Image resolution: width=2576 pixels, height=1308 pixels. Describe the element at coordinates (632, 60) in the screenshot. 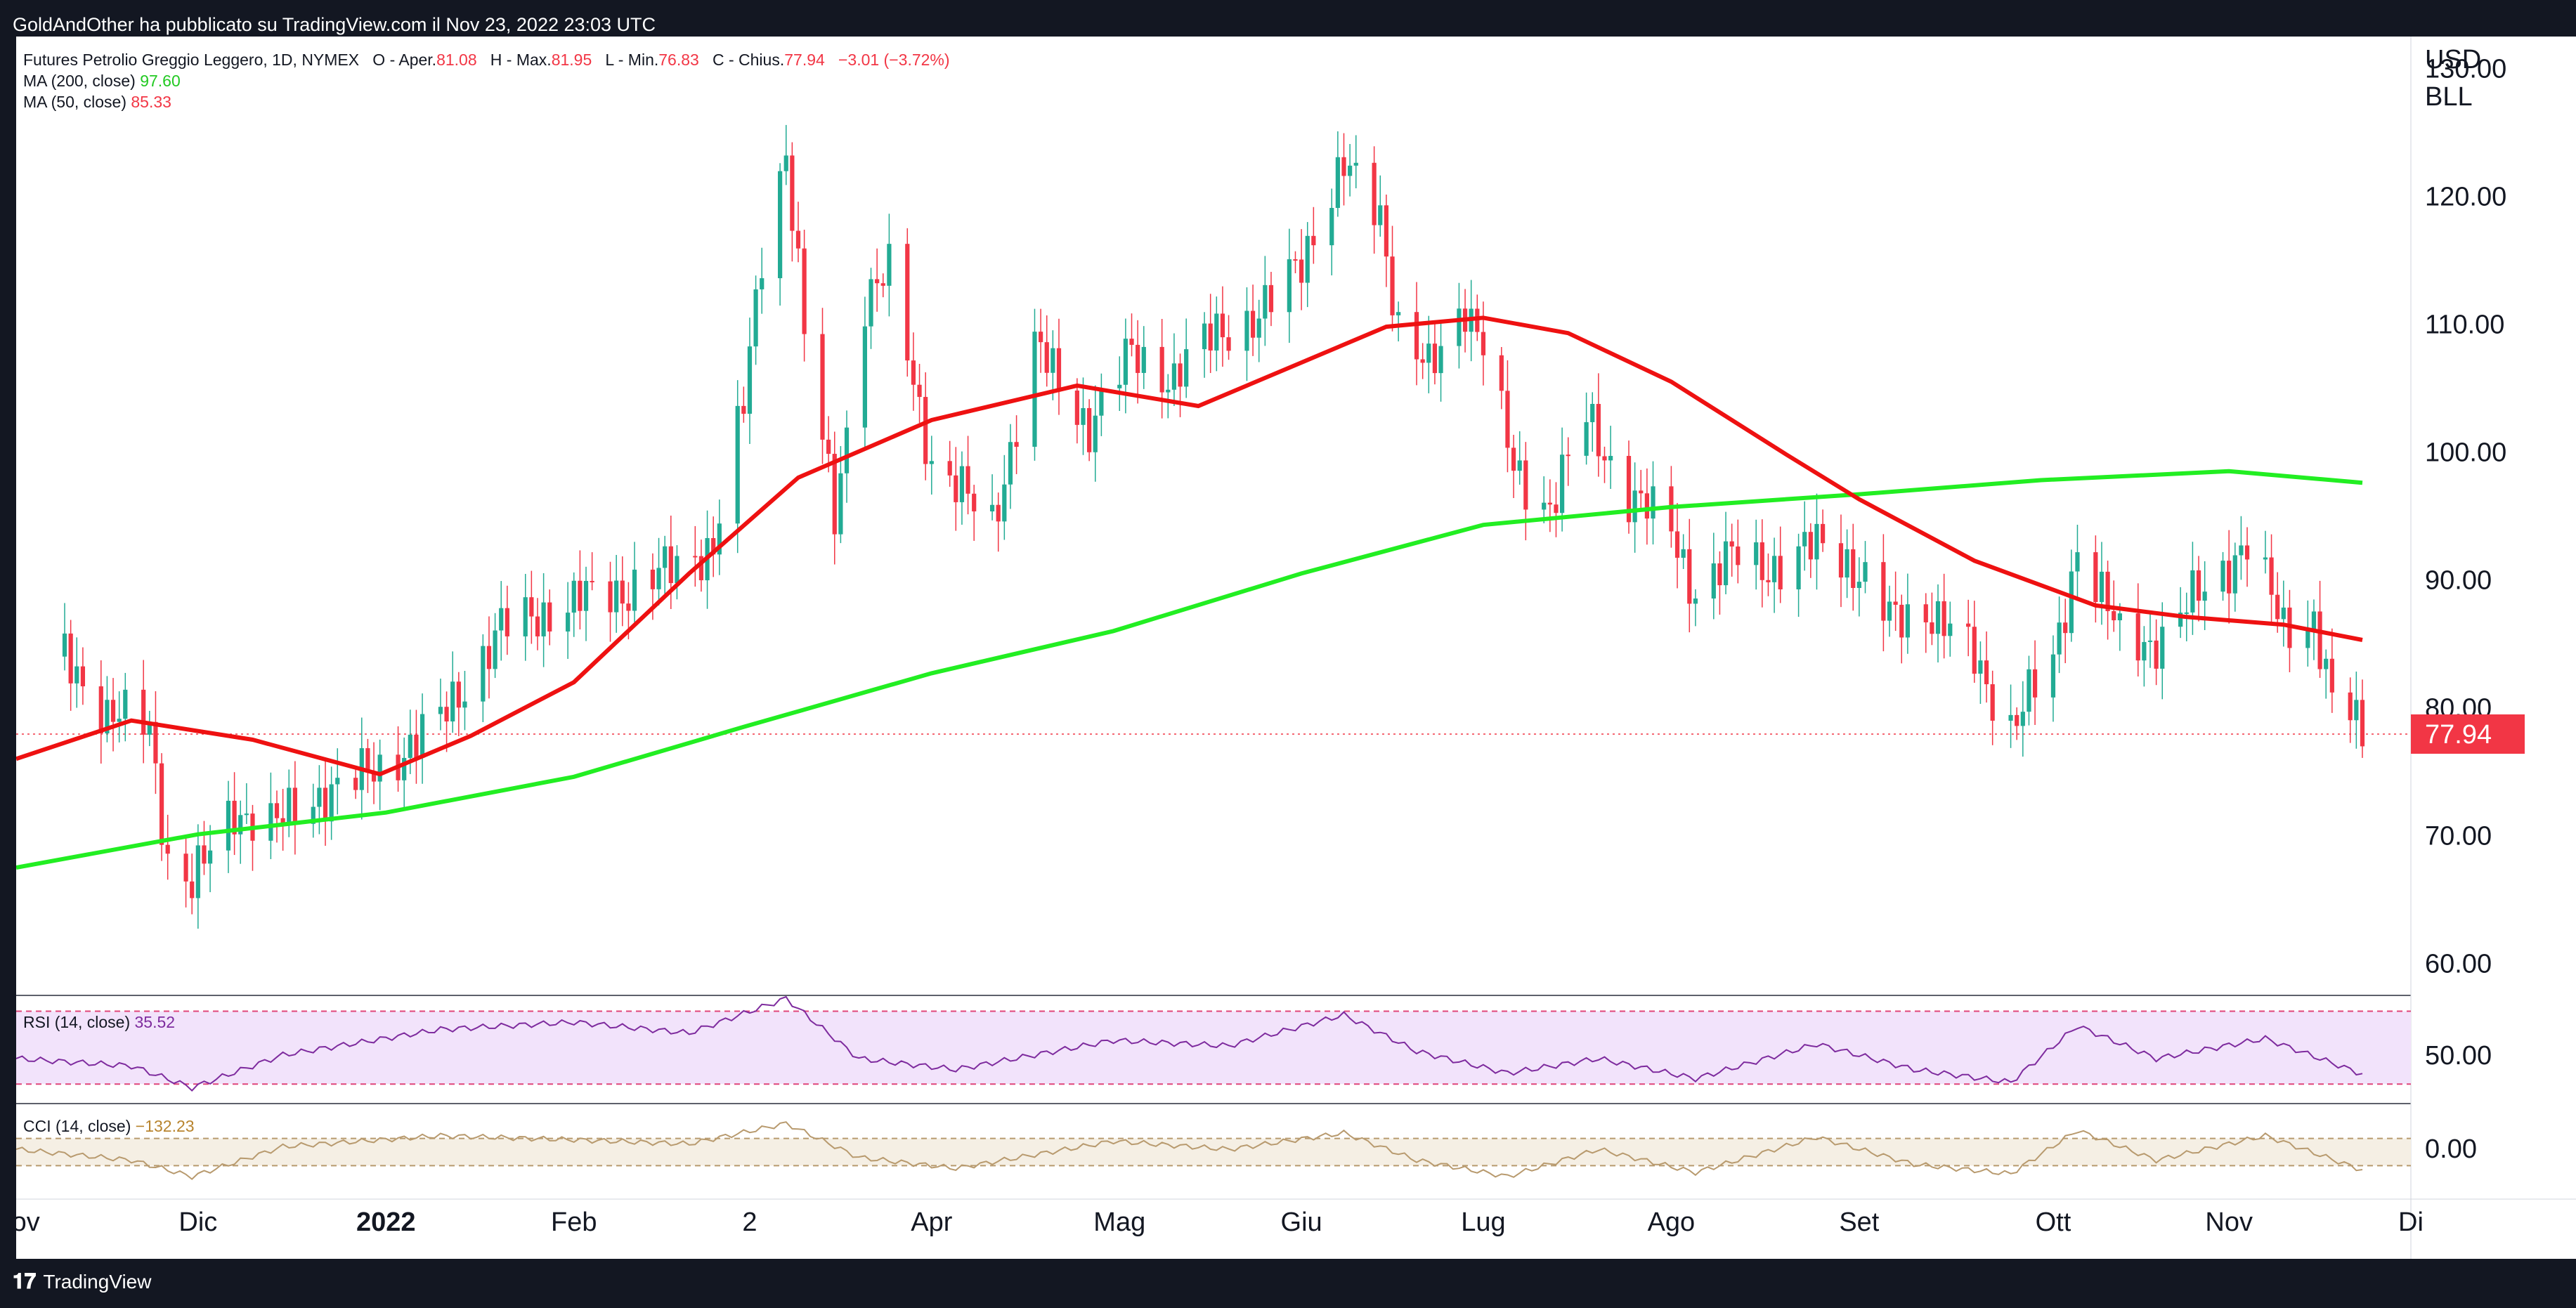

I see `ohlc-low-label: L - Min.` at that location.